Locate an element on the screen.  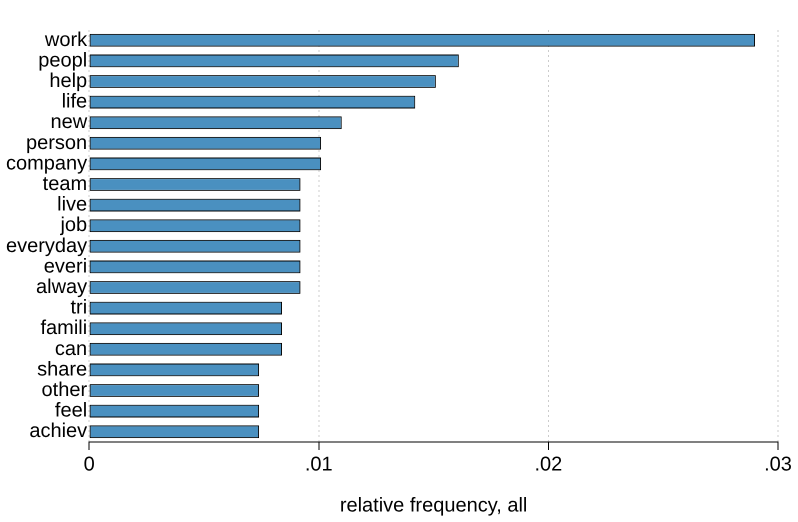
x-tick-label: .02 is located at coordinates (548, 465).